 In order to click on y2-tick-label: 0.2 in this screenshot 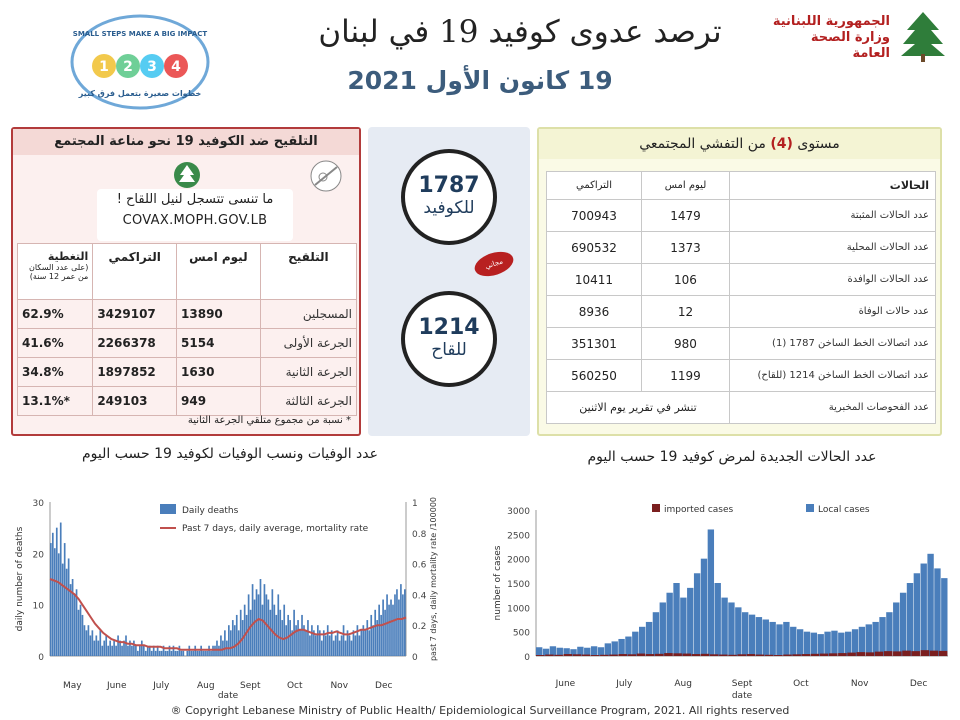, I will do `click(419, 627)`.